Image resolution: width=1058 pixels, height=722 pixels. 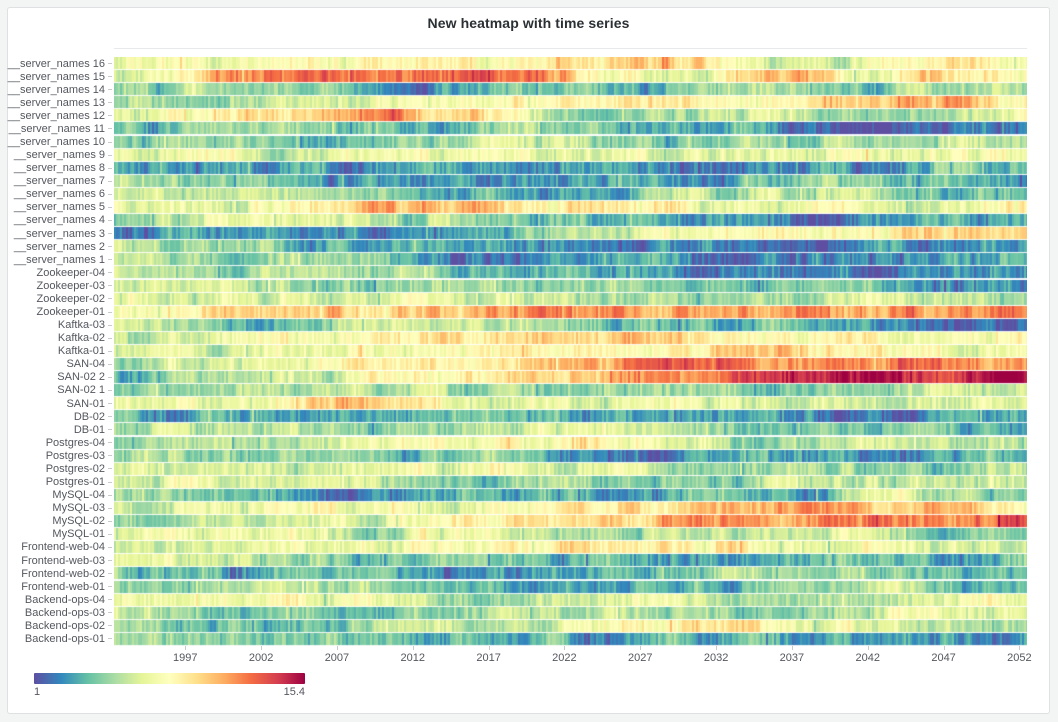 What do you see at coordinates (60, 89) in the screenshot?
I see `y-axis-label: __server_names 14` at bounding box center [60, 89].